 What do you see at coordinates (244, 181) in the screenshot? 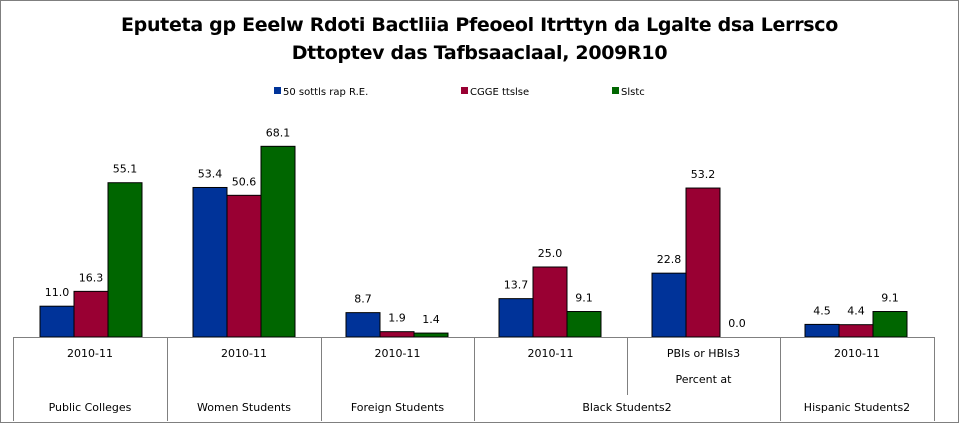
I see `data-label: 50.6` at bounding box center [244, 181].